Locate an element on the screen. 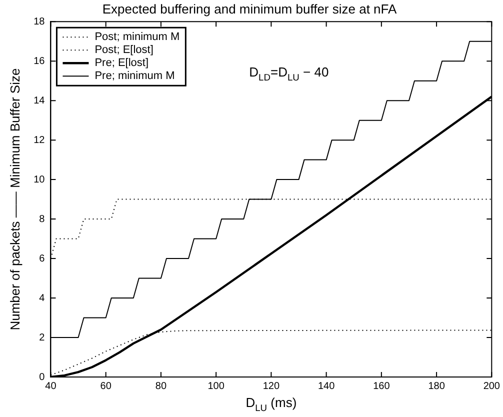  legend-label: Pre; E[lost] is located at coordinates (121, 63).